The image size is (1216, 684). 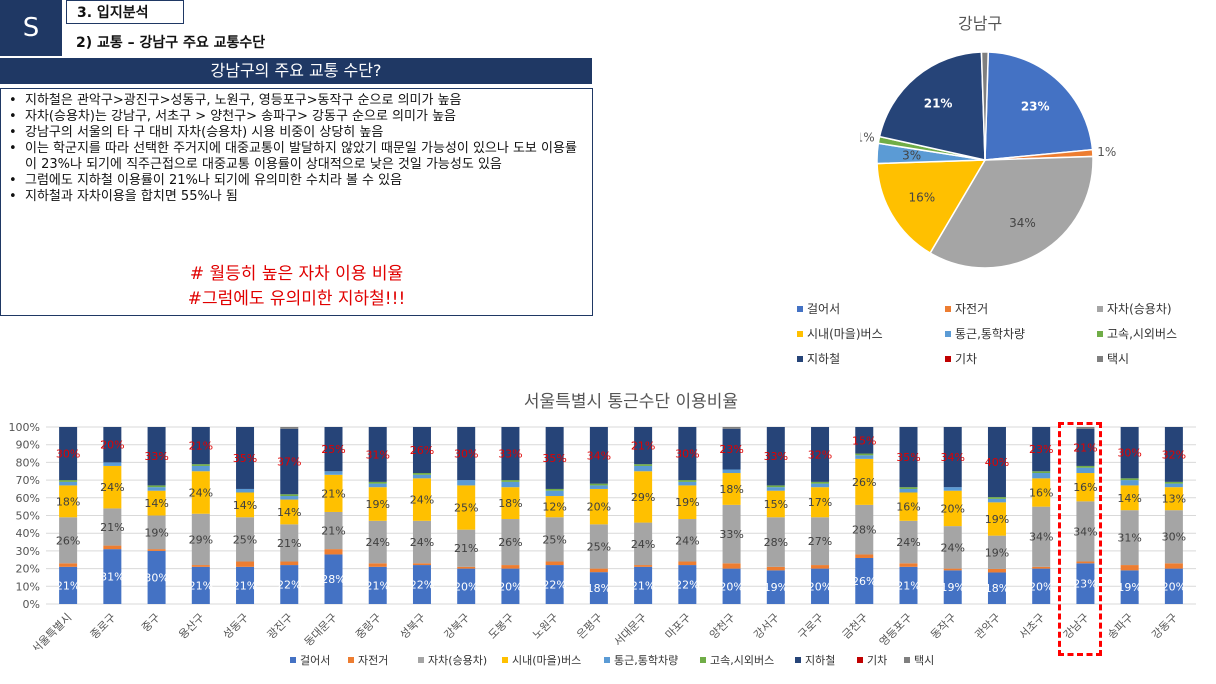 What do you see at coordinates (28, 569) in the screenshot?
I see `y-tick-label: 20%` at bounding box center [28, 569].